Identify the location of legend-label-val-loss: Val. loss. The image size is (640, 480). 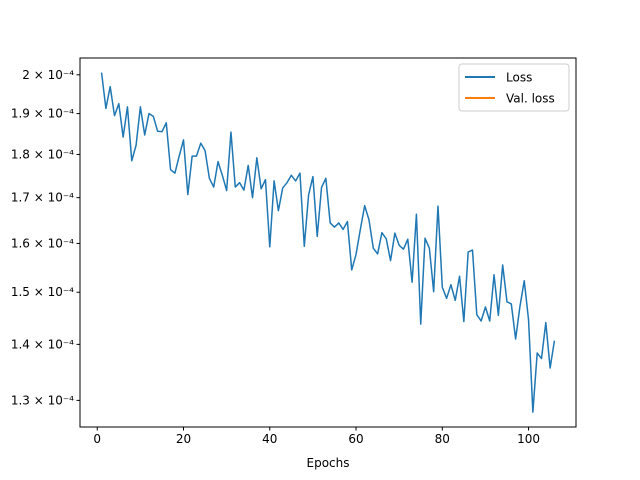
(530, 99).